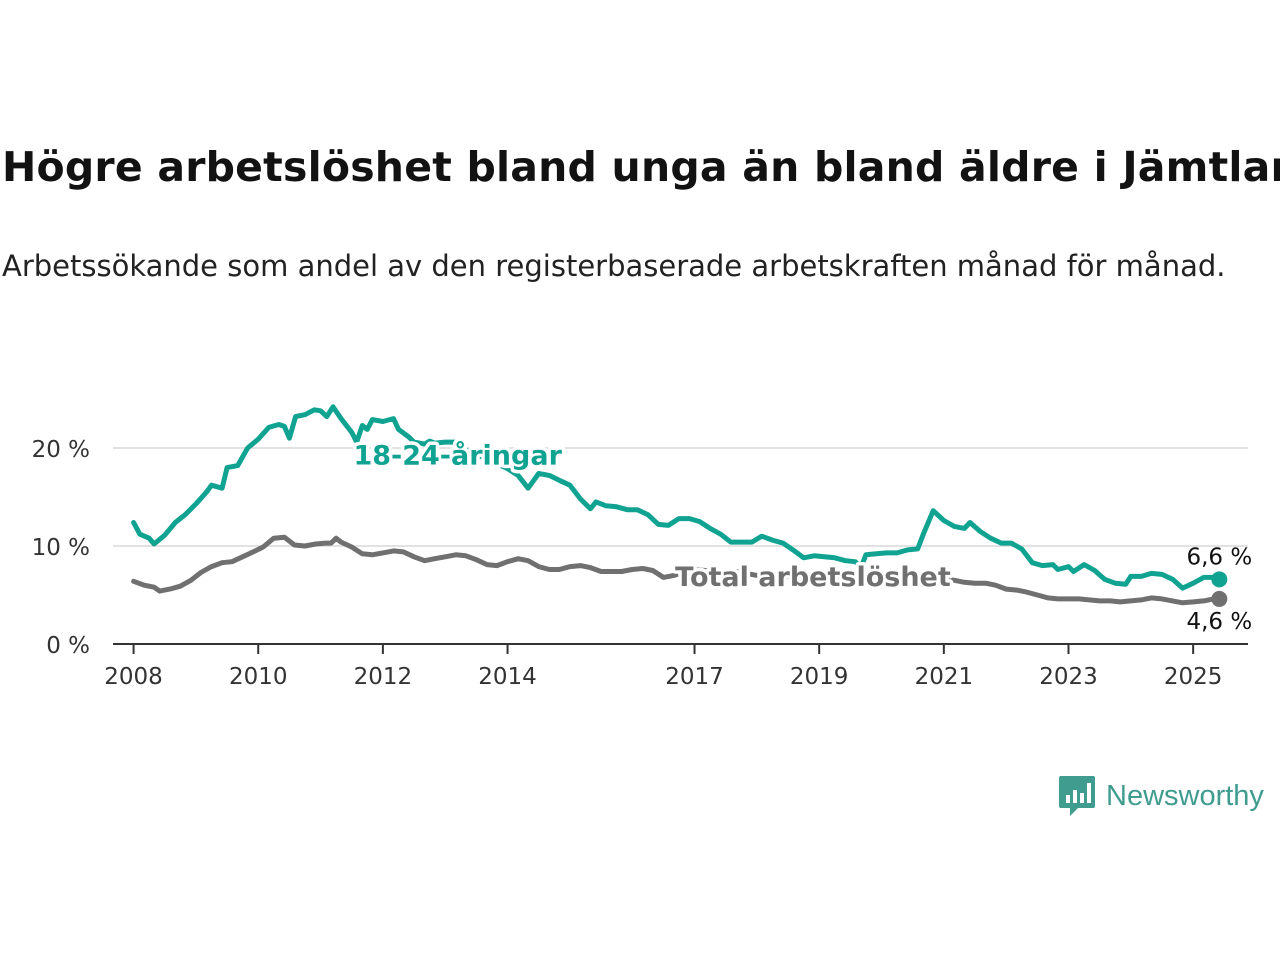  What do you see at coordinates (663, 667) in the screenshot?
I see `x-axis-ticks: 2008 2010 2012 2014 2017 2019 2021 2023 2025` at bounding box center [663, 667].